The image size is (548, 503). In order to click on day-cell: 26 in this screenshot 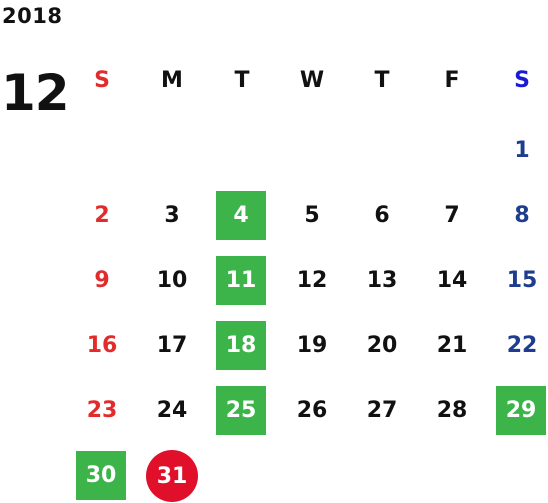, I will do `click(312, 410)`.